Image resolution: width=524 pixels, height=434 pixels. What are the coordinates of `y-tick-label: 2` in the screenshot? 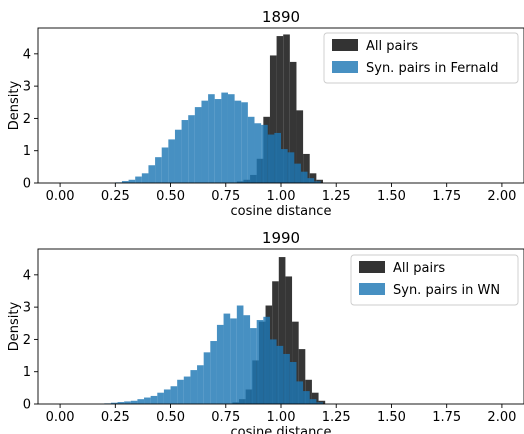 It's located at (27, 119).